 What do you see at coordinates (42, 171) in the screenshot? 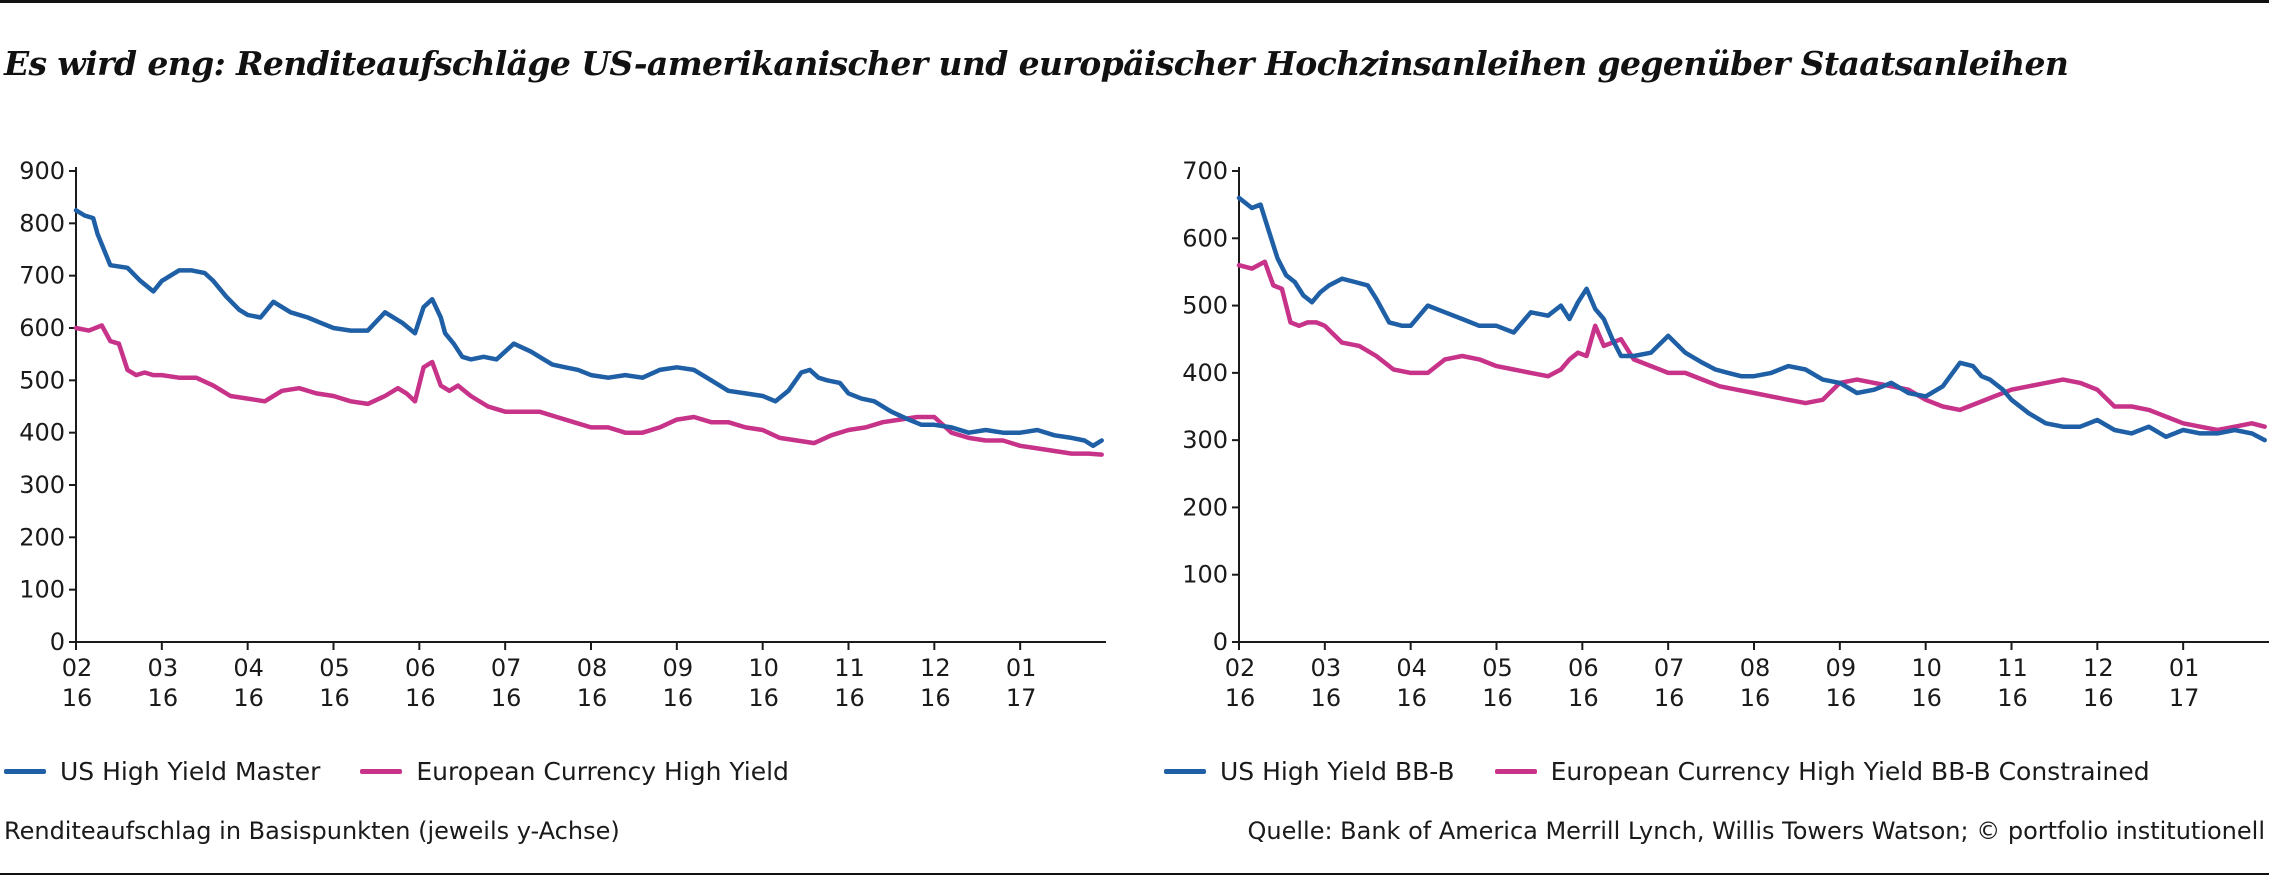
I see `y-tick-label: 900` at bounding box center [42, 171].